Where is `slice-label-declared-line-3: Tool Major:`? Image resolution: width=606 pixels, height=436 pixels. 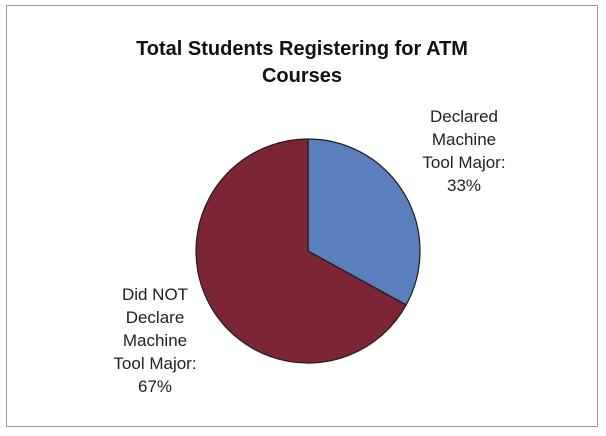 slice-label-declared-line-3: Tool Major: is located at coordinates (464, 162).